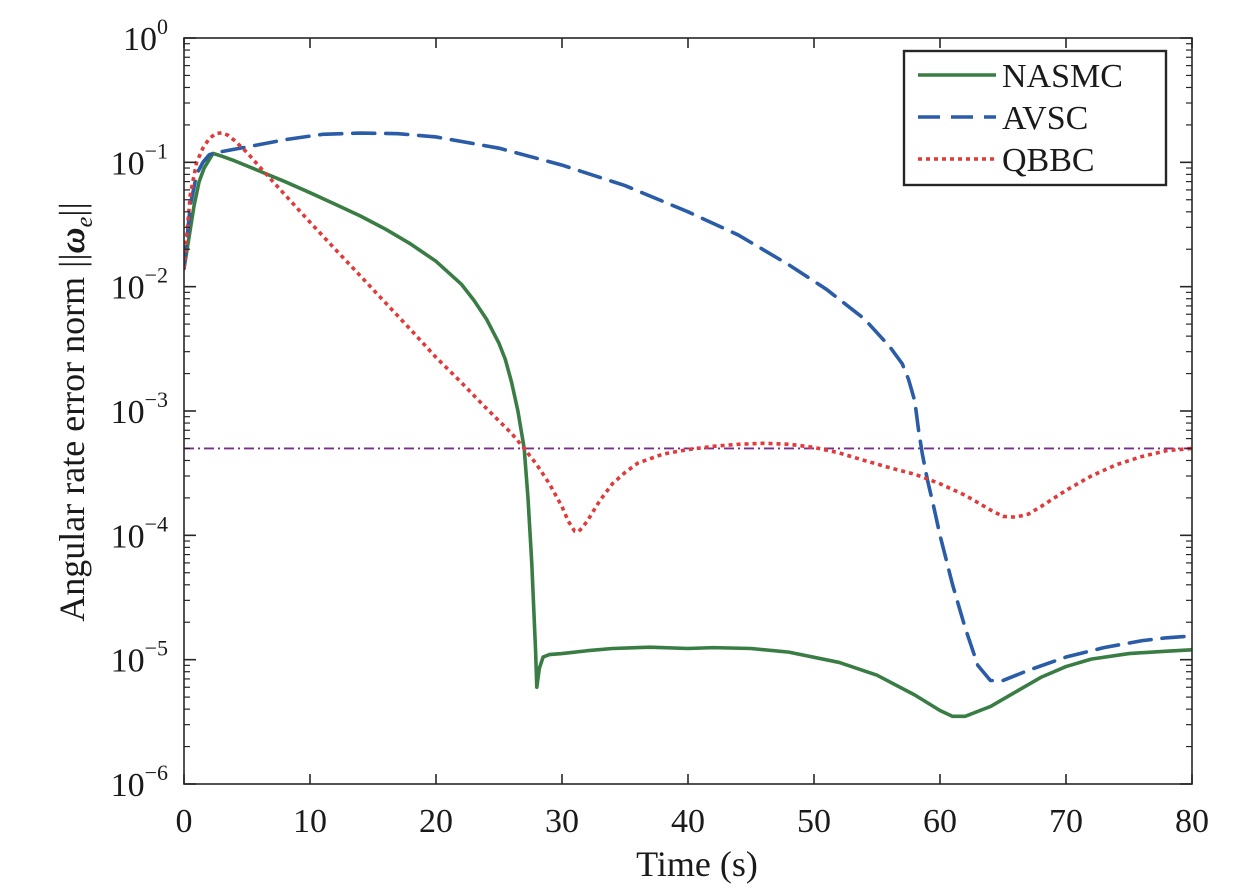 The image size is (1260, 894). I want to click on x-tick-label: 40, so click(688, 821).